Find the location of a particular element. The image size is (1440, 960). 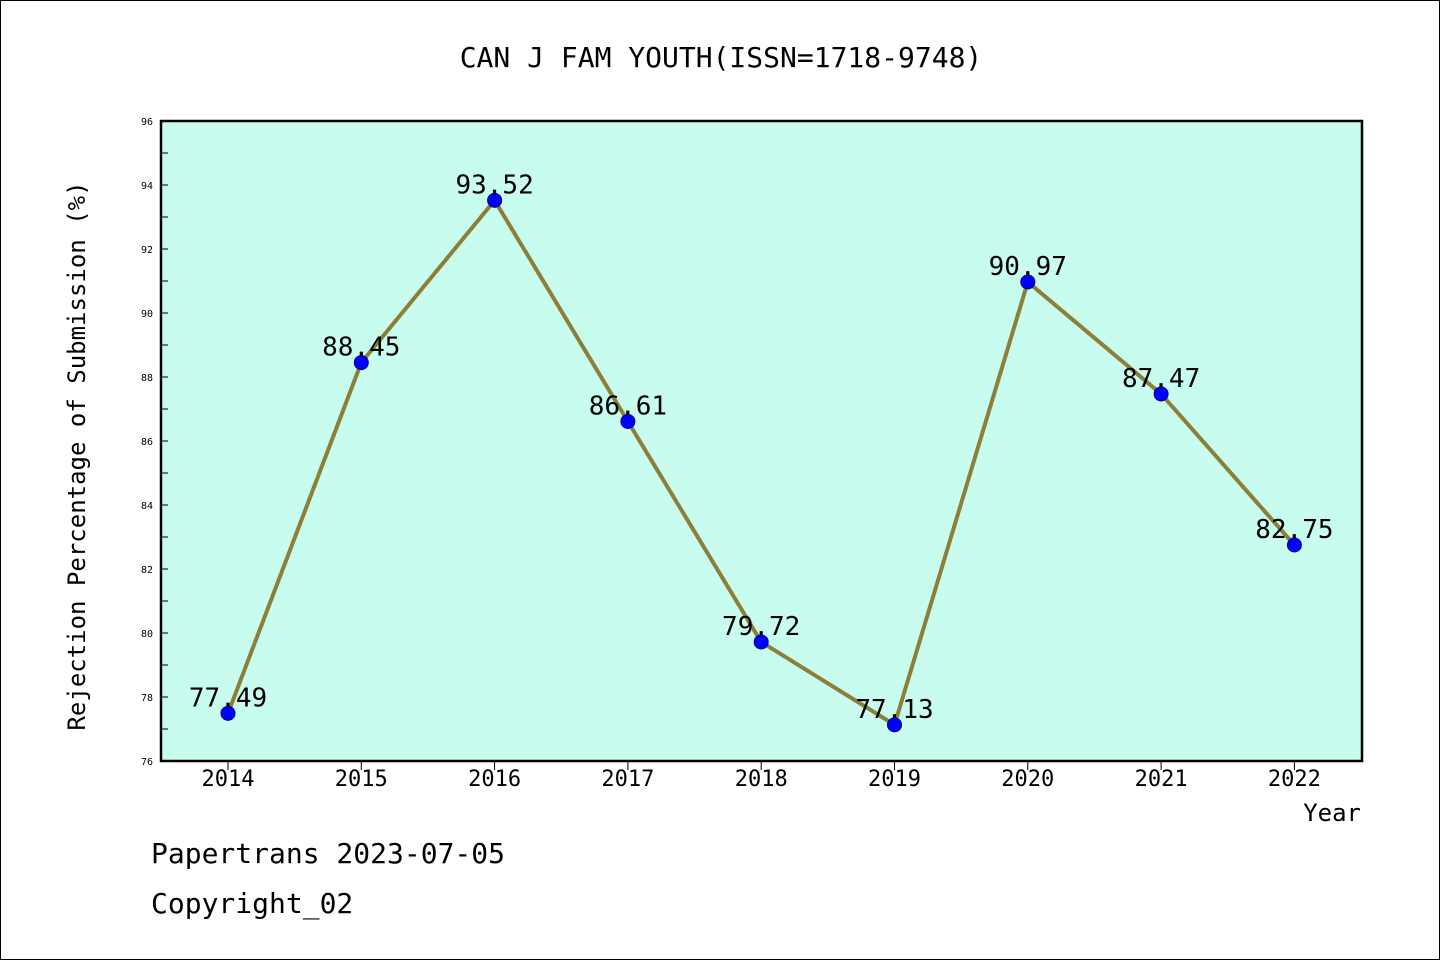

x-axis: 2014 2015 2016 2017 2018 2019 2020 2021 2022 is located at coordinates (761, 776).